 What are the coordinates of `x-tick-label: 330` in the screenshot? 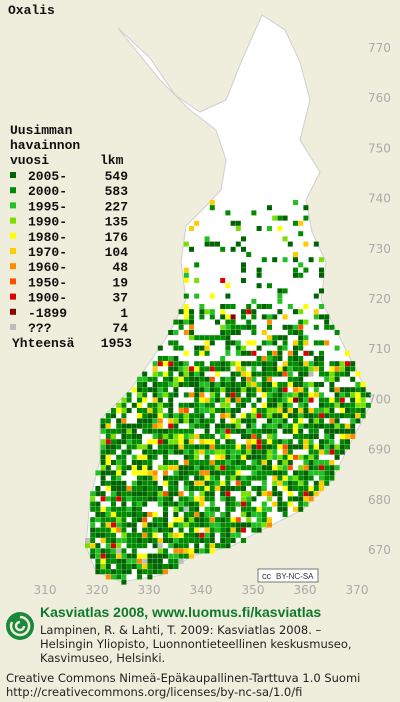 It's located at (149, 590).